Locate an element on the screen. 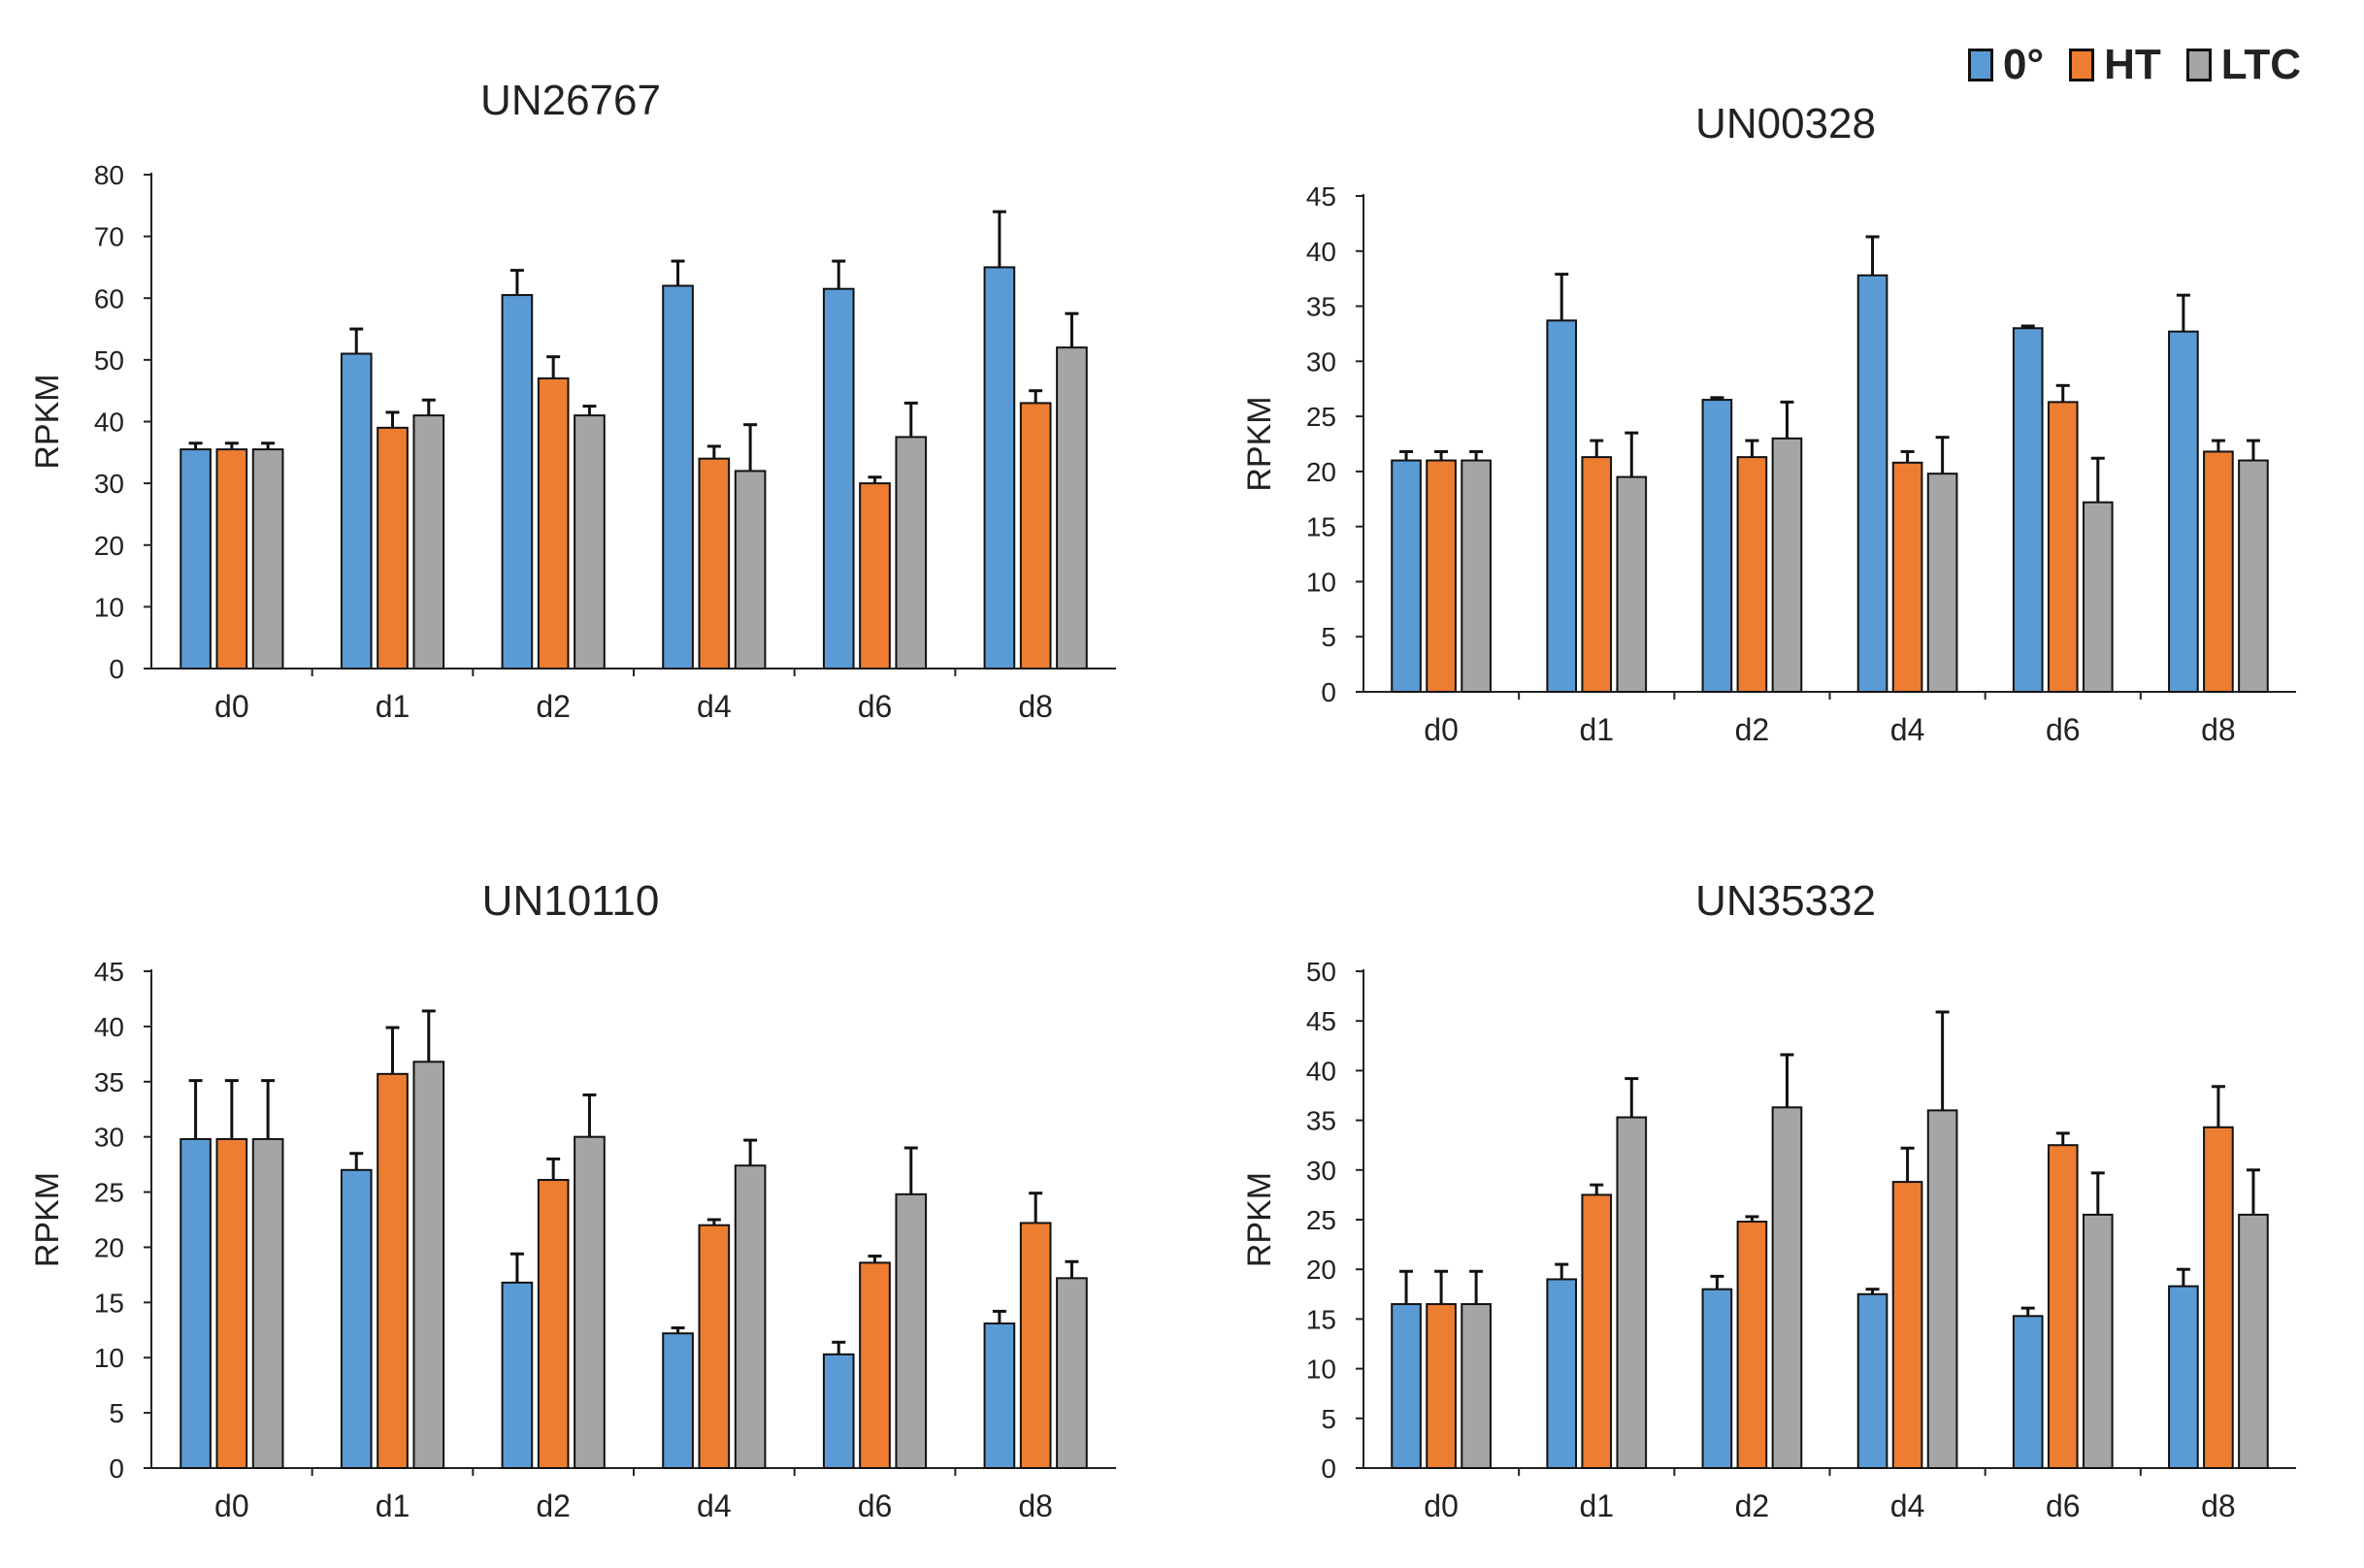  y-tick-label: 35 is located at coordinates (109, 1082).